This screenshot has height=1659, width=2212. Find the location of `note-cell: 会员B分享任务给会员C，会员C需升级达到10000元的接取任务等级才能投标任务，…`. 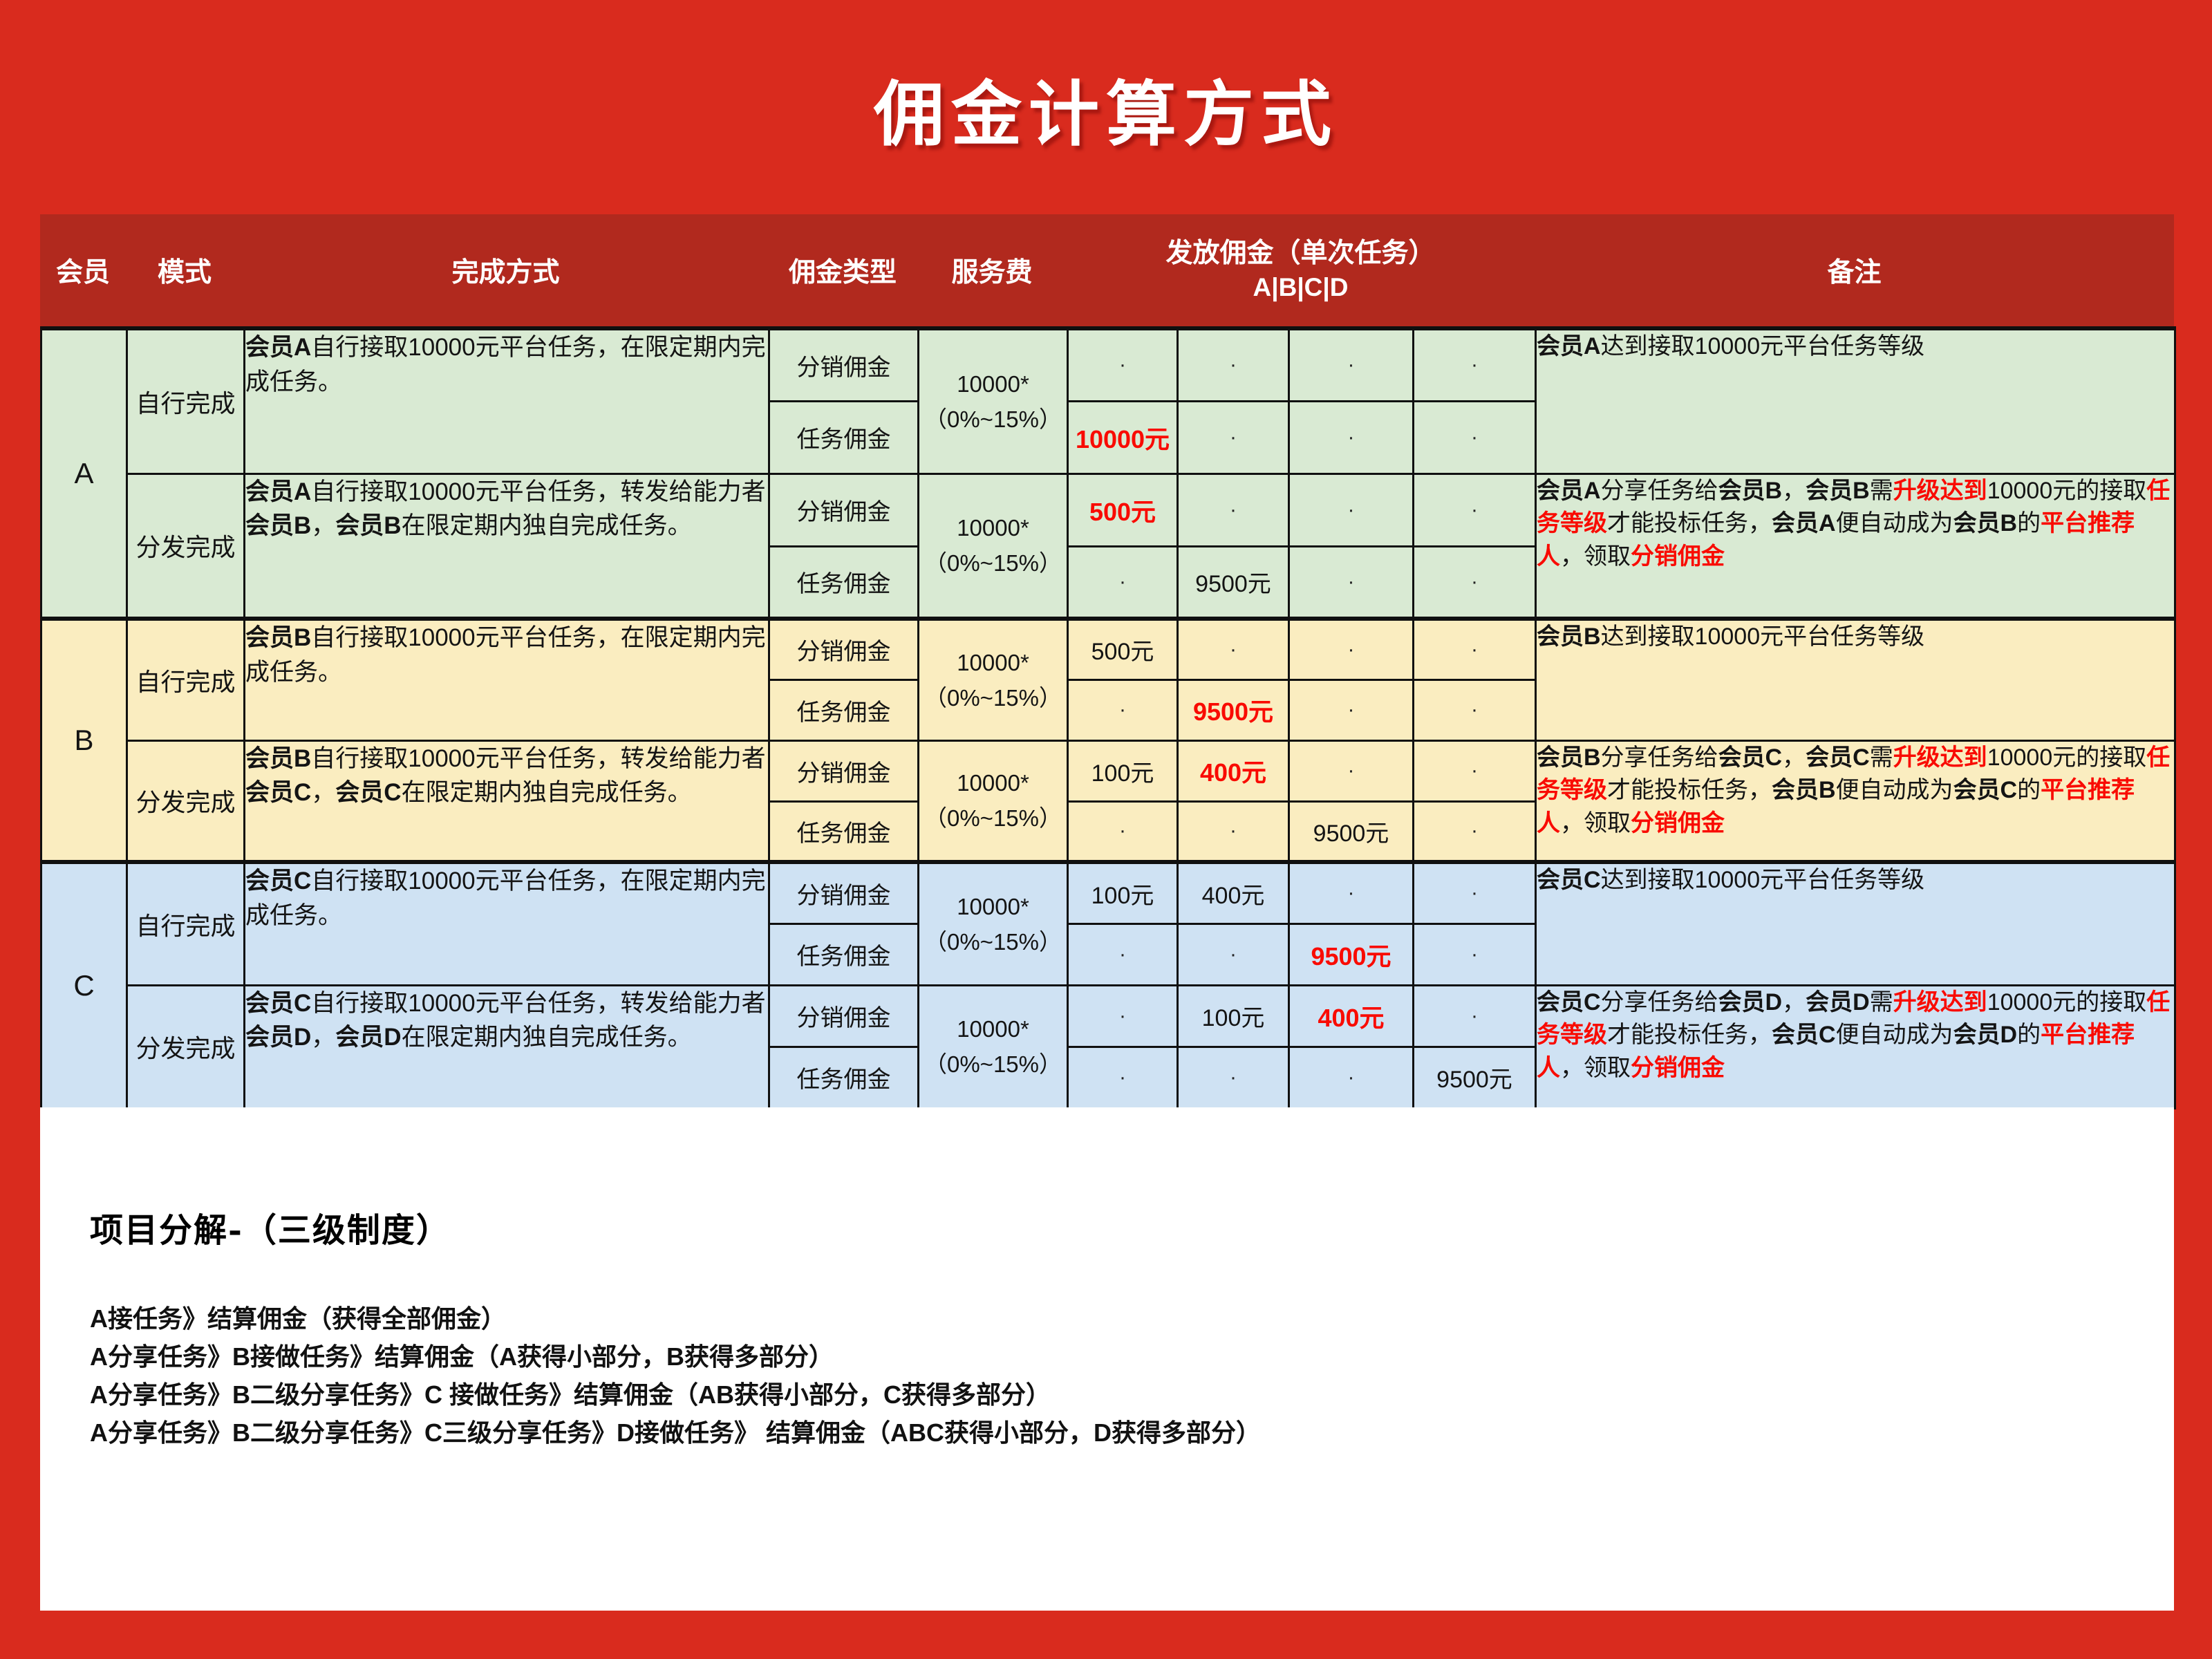

note-cell: 会员B分享任务给会员C，会员C需升级达到10000元的接取任务等级才能投标任务，… is located at coordinates (1855, 801).